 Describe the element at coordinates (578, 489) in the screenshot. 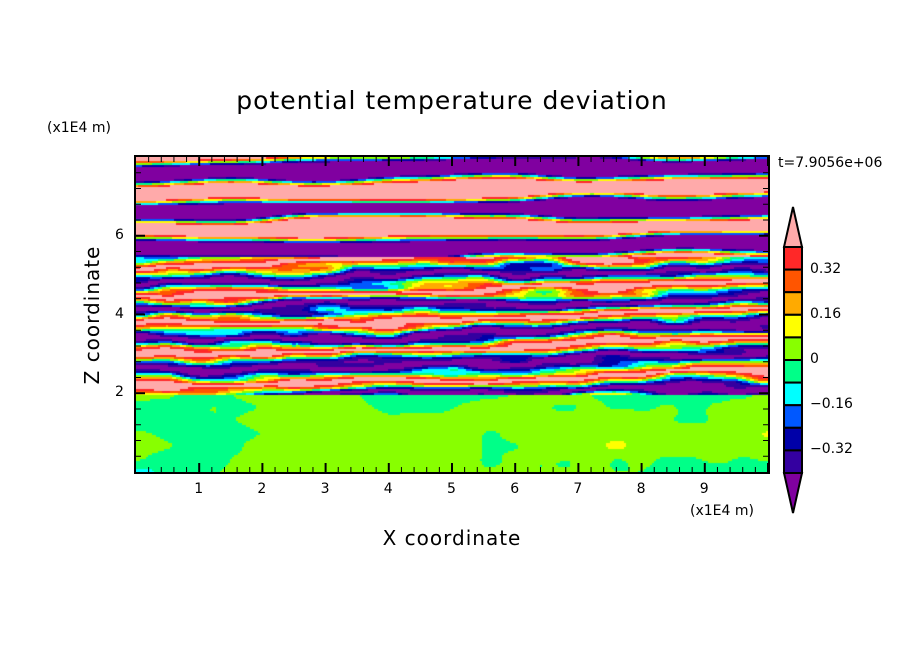

I see `x-tick-label: 7` at that location.